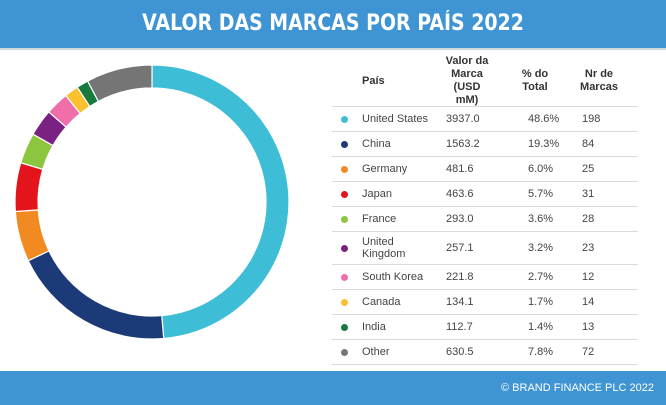  I want to click on country-name: Canada, so click(381, 302).